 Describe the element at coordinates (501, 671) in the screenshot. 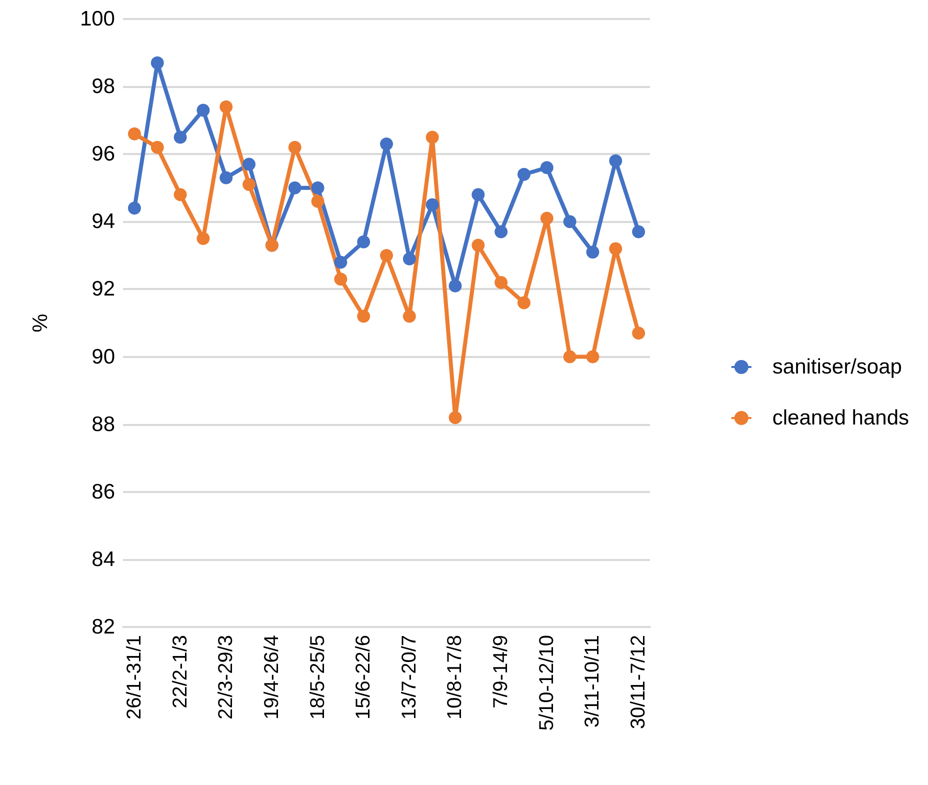

I see `x-tick-label: 7/9-14/9` at that location.